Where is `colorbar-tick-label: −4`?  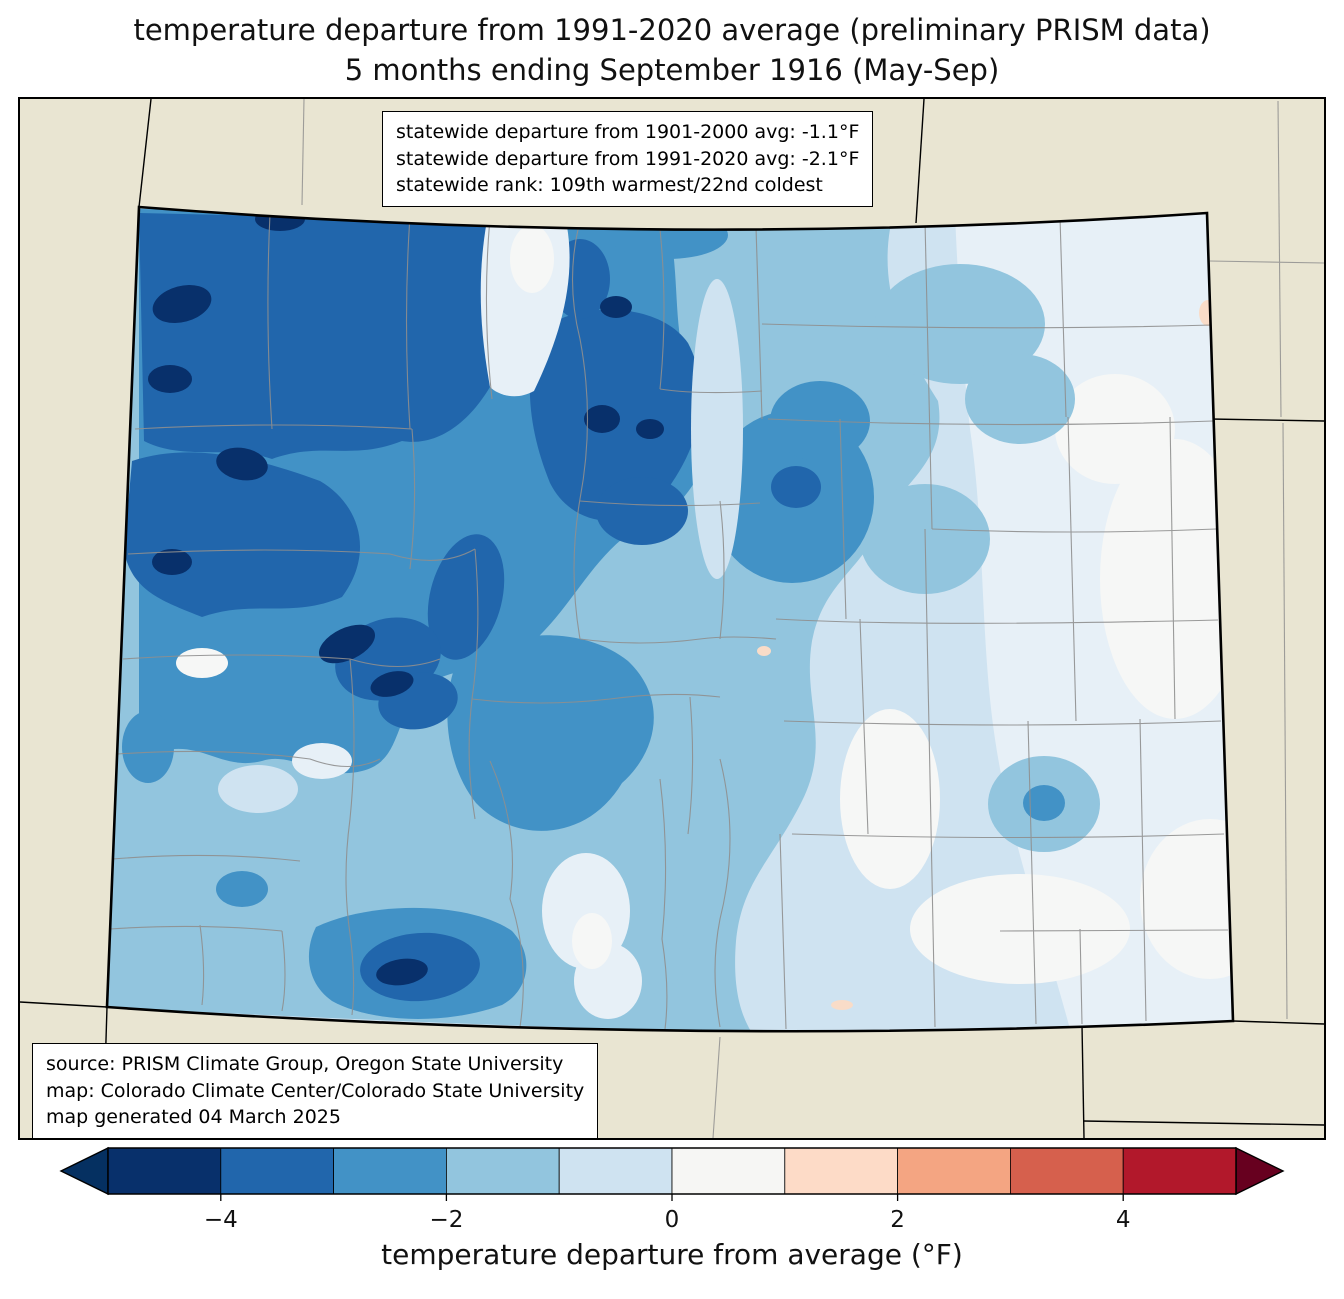
colorbar-tick-label: −4 is located at coordinates (221, 1220).